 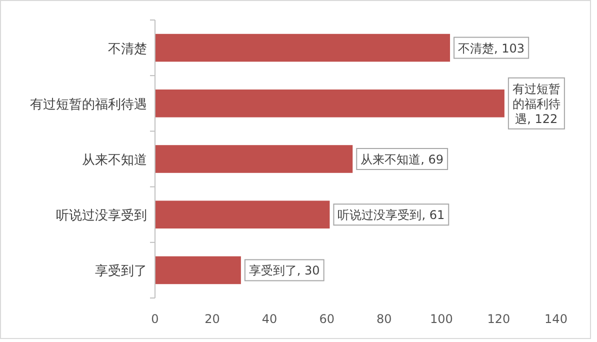 What do you see at coordinates (441, 319) in the screenshot?
I see `x-tick-label: 100` at bounding box center [441, 319].